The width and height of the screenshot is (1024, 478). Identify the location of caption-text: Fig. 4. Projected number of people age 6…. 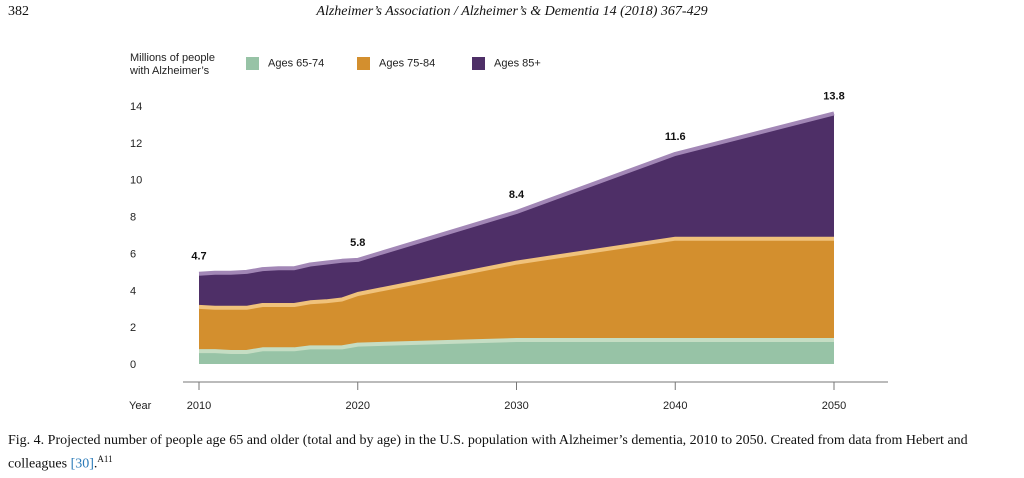
(488, 452).